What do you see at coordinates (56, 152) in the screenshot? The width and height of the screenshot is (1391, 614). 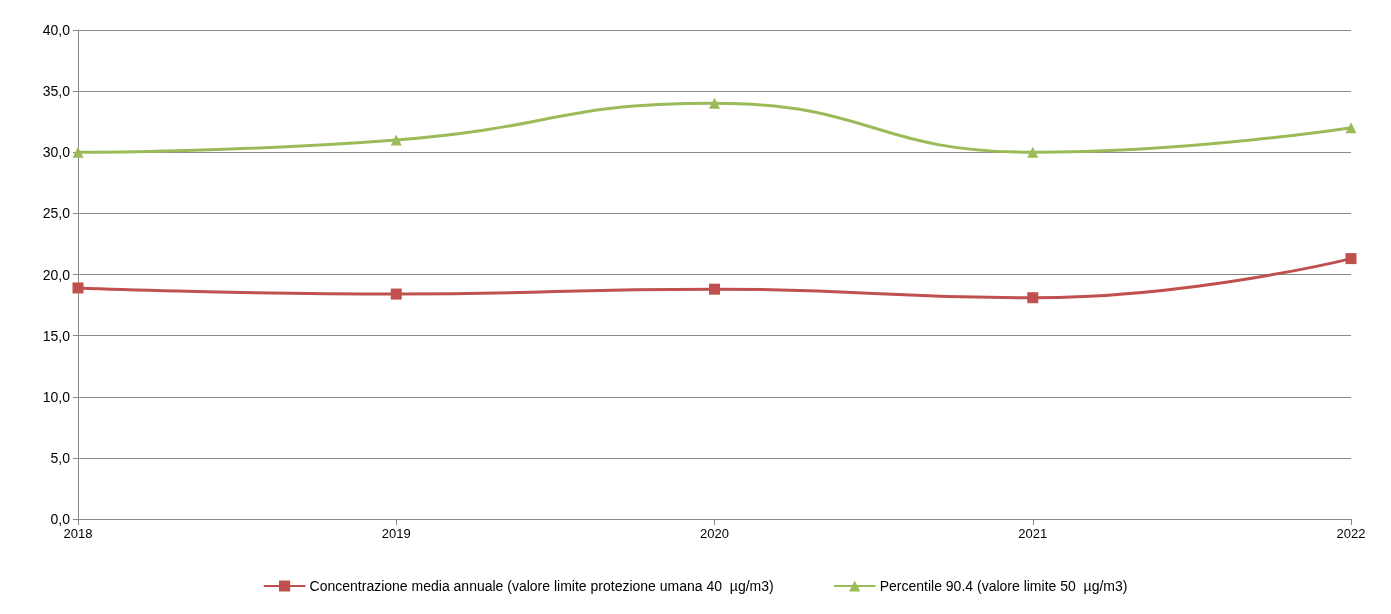 I see `y-tick-label: 30,0` at bounding box center [56, 152].